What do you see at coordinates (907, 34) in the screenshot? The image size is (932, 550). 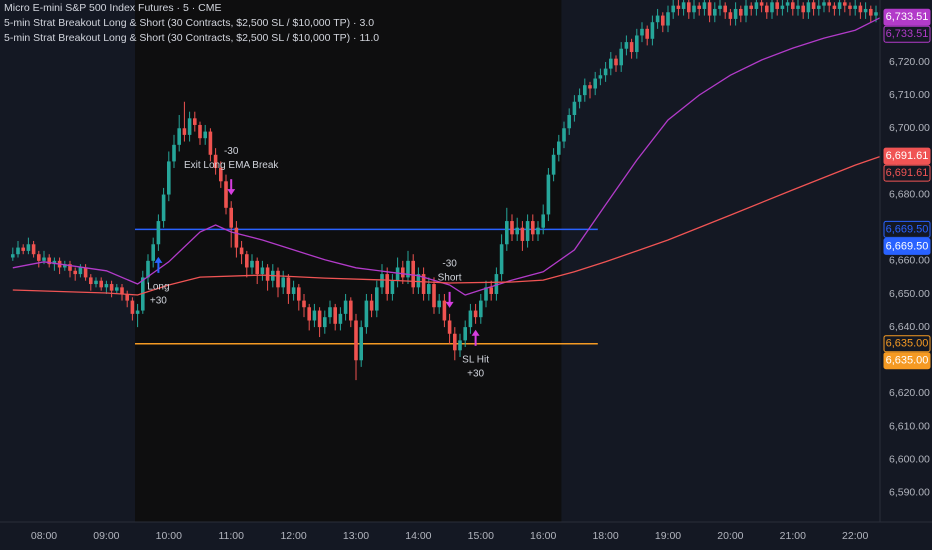 I see `ema-price-label-box` at bounding box center [907, 34].